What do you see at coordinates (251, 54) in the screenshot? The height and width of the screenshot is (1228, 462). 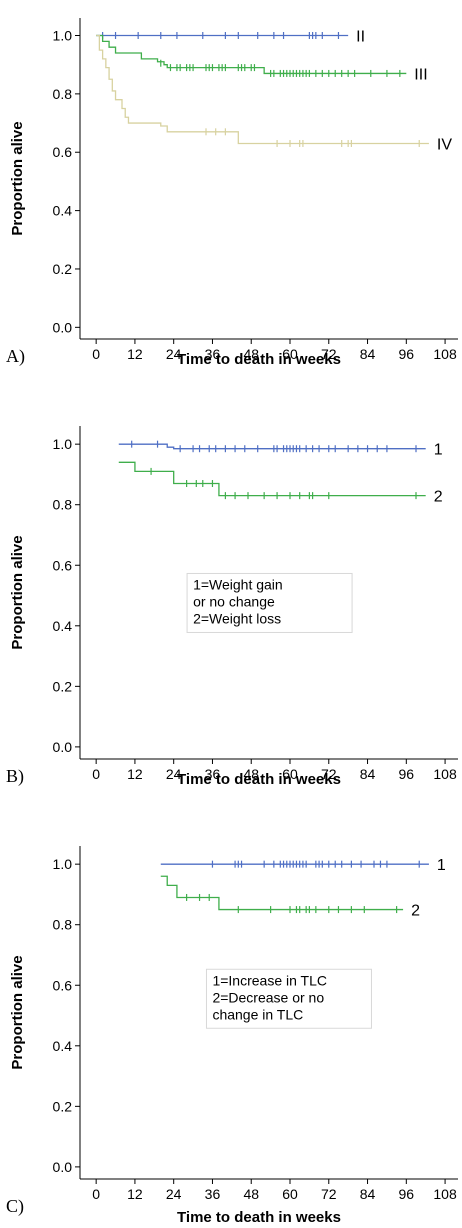 I see `km-curve-III` at bounding box center [251, 54].